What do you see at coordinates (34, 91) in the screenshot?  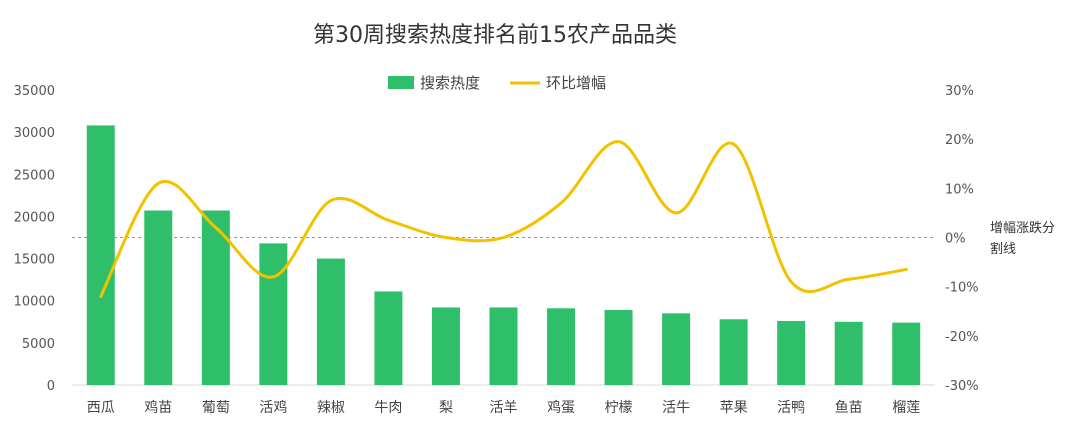 I see `y-left-tick-label: 35000` at bounding box center [34, 91].